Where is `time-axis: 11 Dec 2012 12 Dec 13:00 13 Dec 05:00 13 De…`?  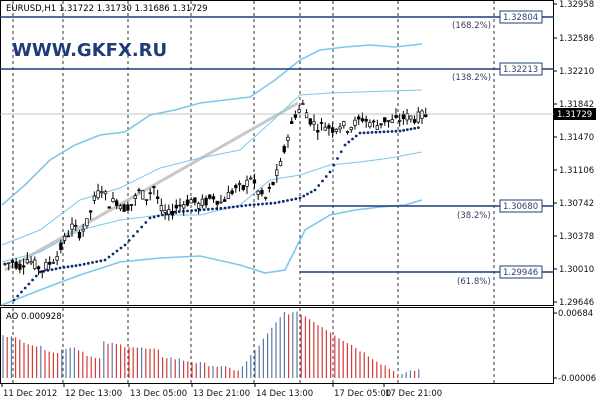
time-axis: 11 Dec 2012 12 Dec 13:00 13 Dec 05:00 13 De… is located at coordinates (221, 391).